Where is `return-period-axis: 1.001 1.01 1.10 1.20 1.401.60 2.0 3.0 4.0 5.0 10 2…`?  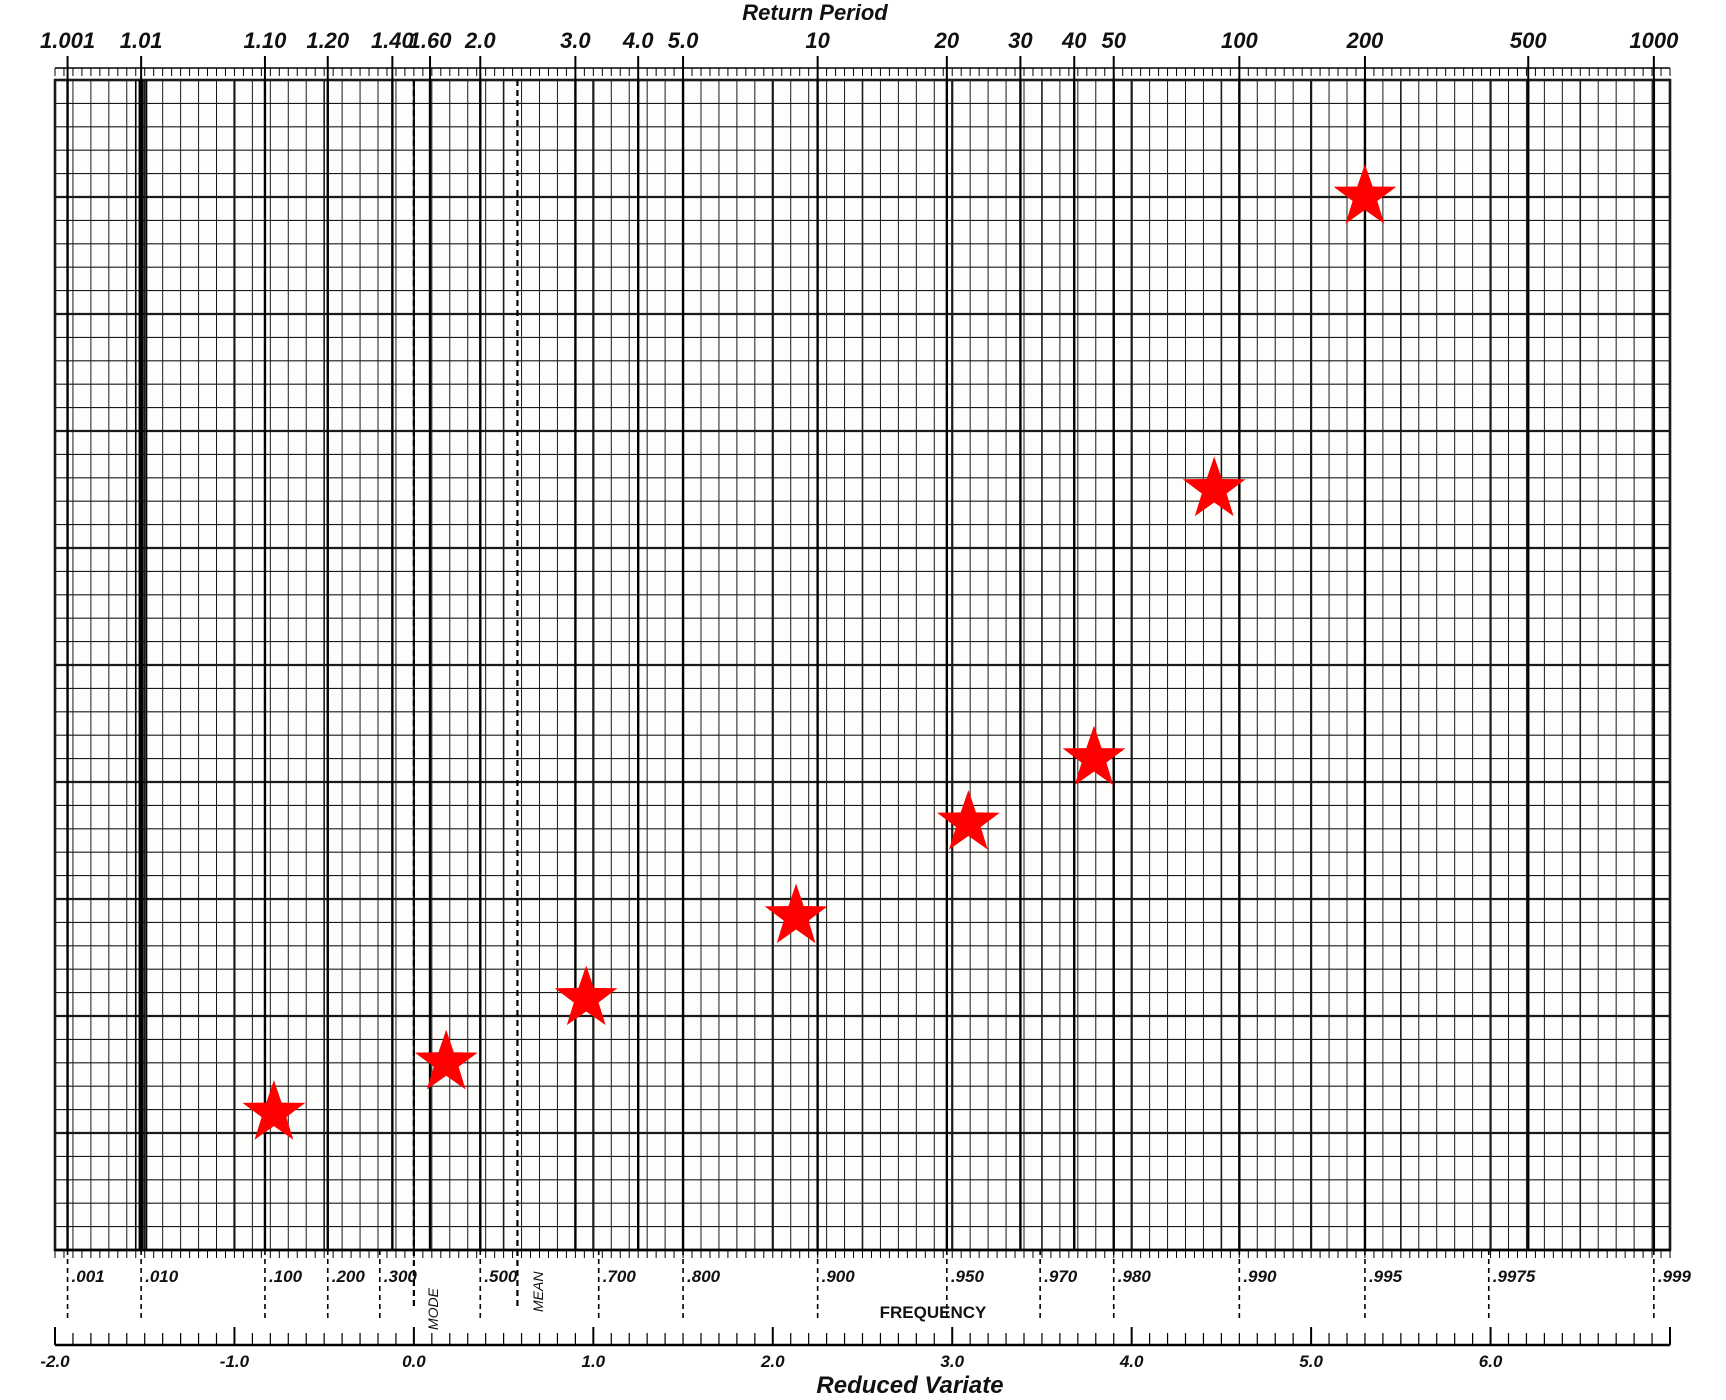
return-period-axis: 1.001 1.01 1.10 1.20 1.401.60 2.0 3.0 4.0 5.0 10 2… is located at coordinates (859, 54).